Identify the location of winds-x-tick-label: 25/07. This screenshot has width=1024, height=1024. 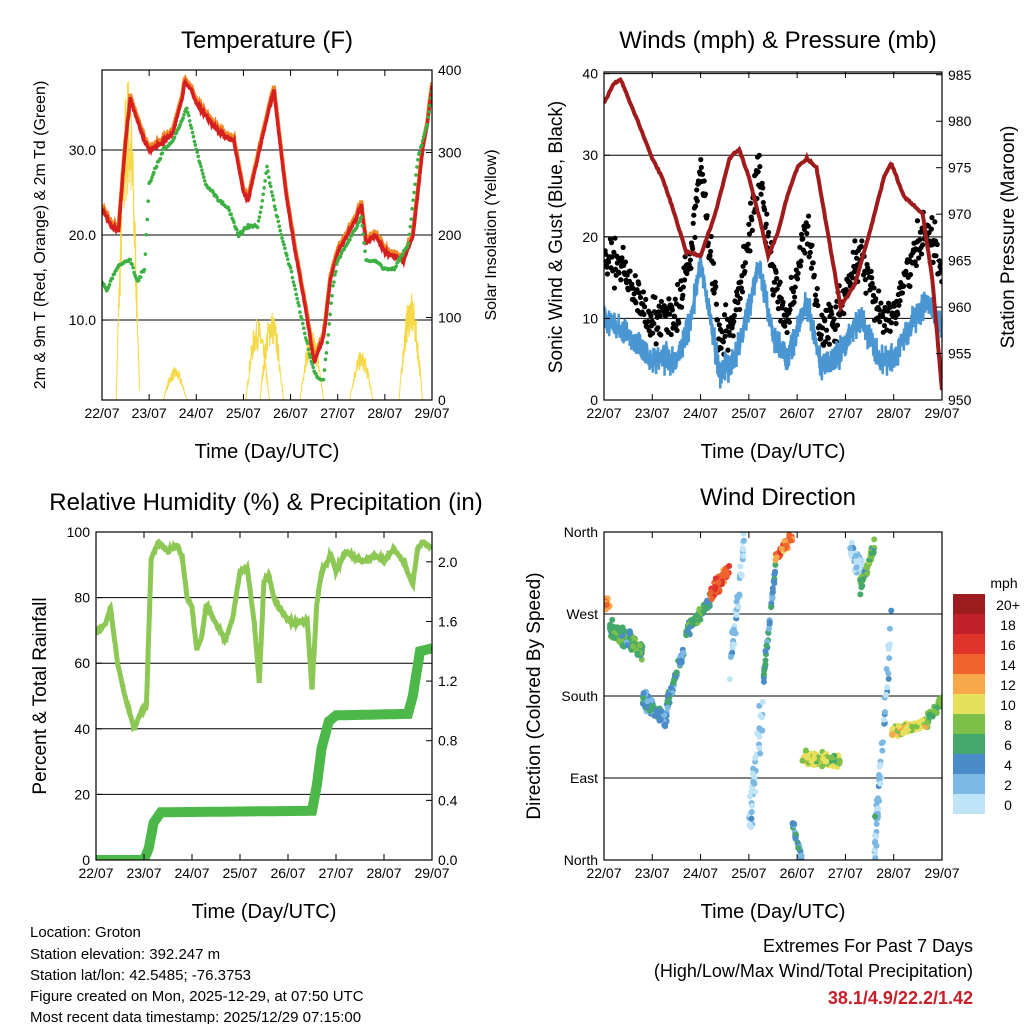
(748, 413).